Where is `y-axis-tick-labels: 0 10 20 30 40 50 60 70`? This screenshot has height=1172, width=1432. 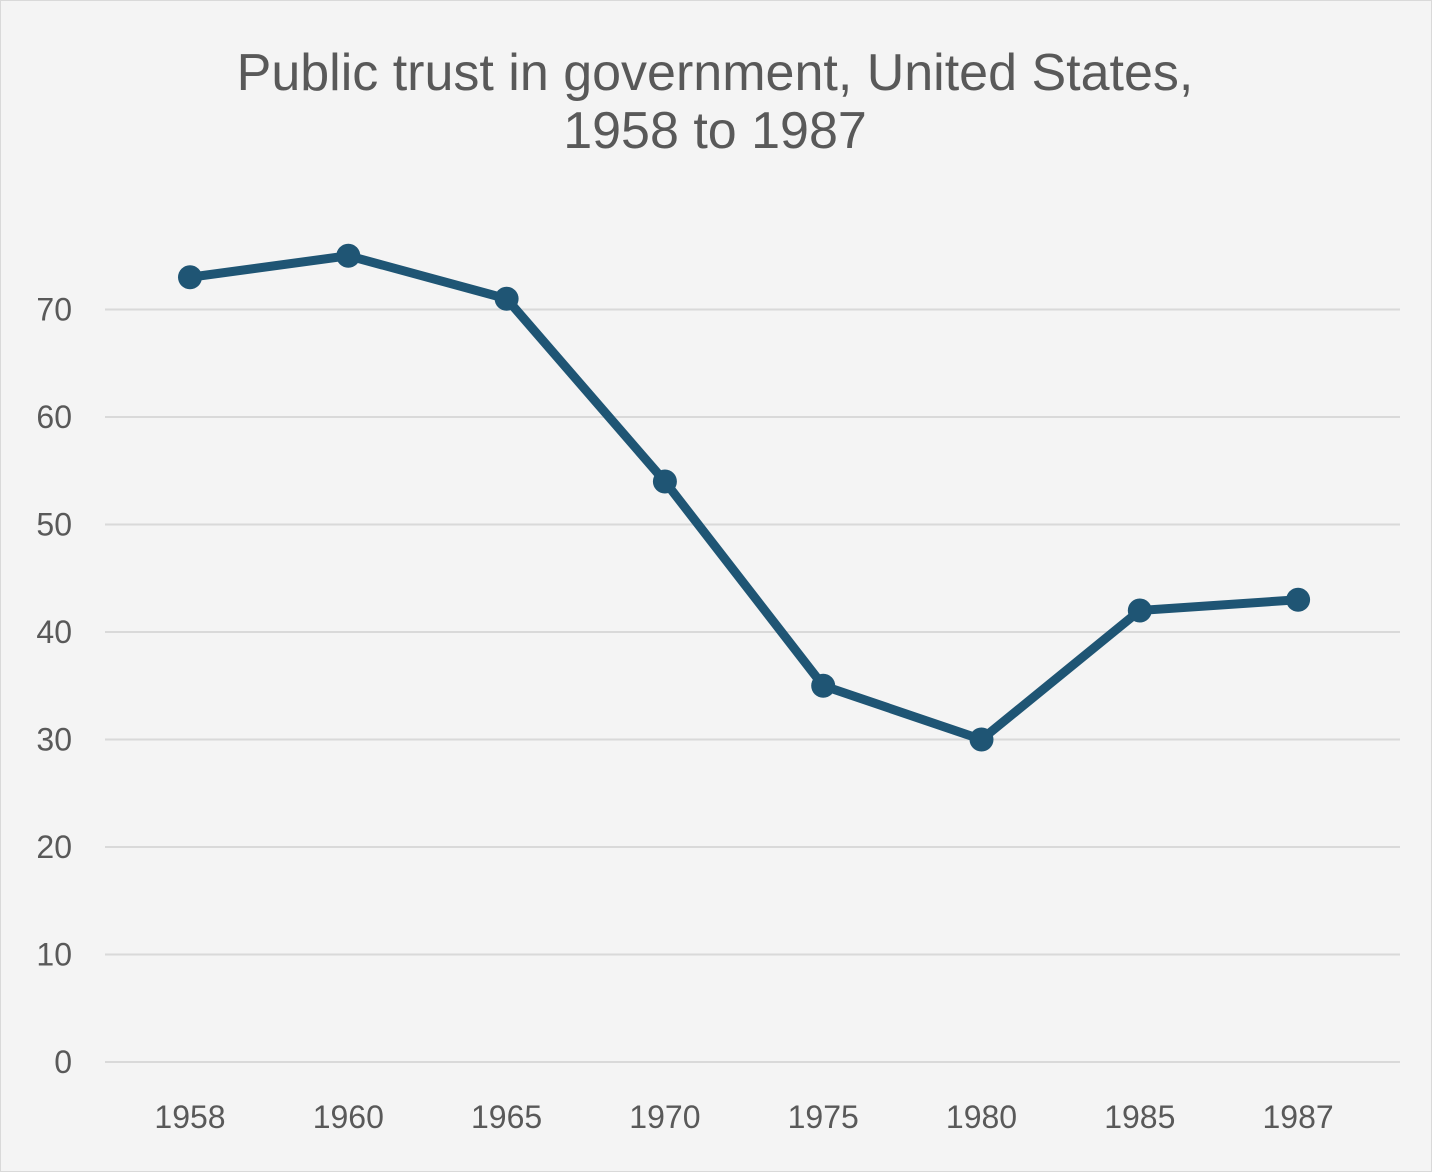
y-axis-tick-labels: 0 10 20 30 40 50 60 70 is located at coordinates (54, 686).